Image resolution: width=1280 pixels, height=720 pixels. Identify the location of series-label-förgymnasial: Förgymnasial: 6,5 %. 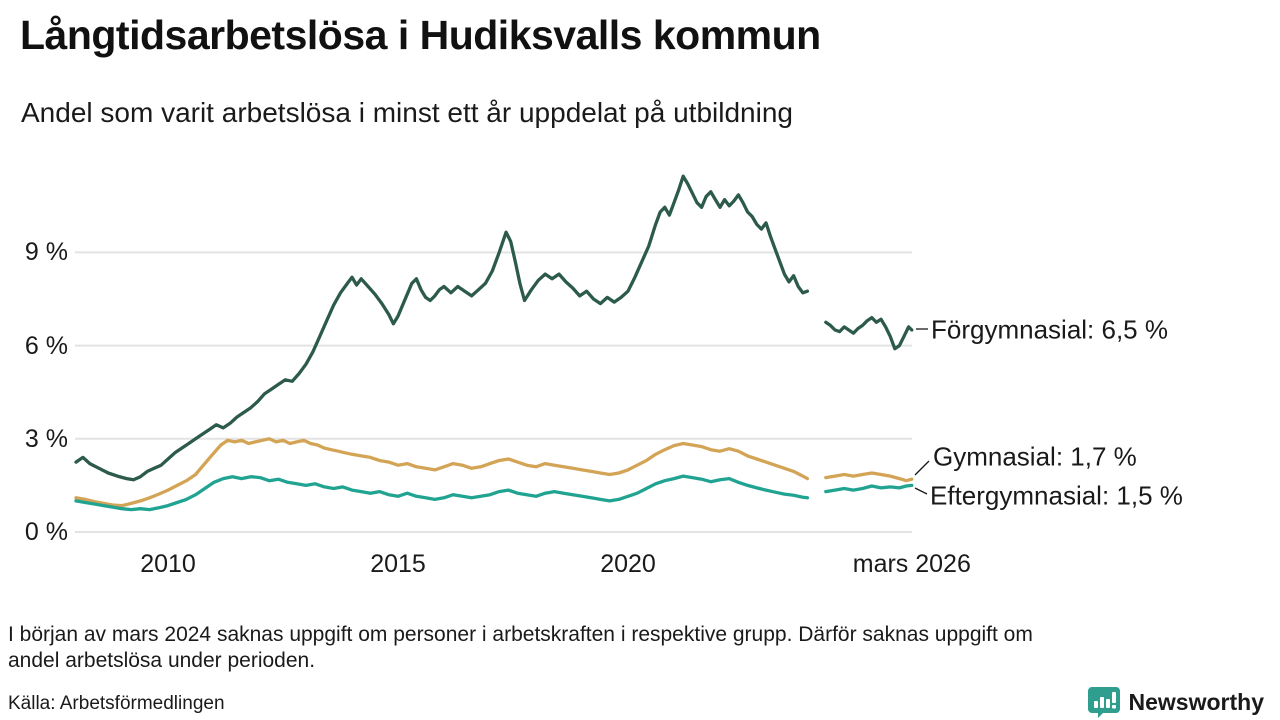
(1049, 329).